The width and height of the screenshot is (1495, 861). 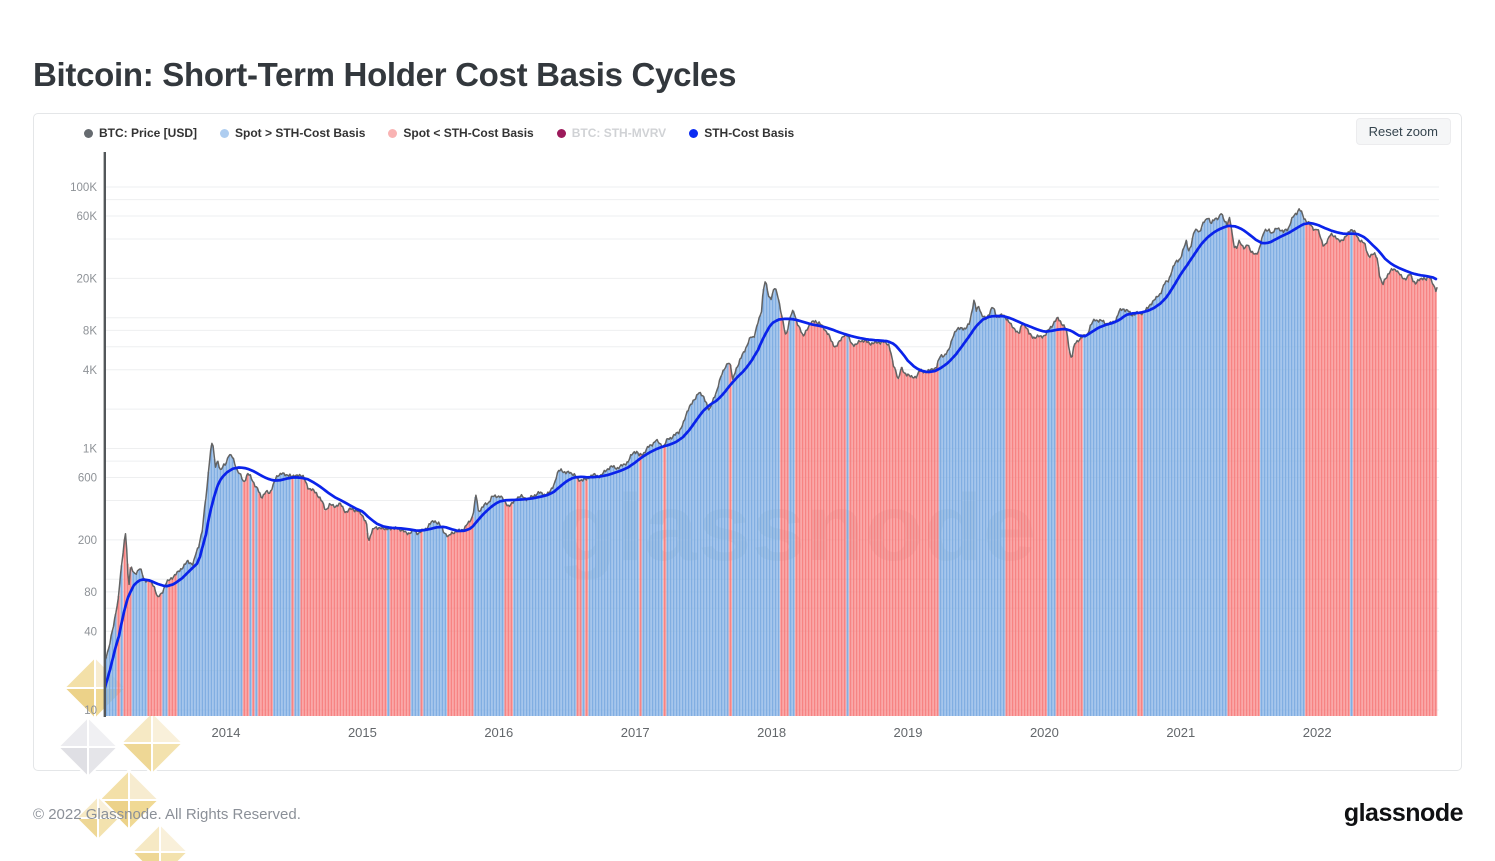 What do you see at coordinates (749, 133) in the screenshot?
I see `legend-item-label: STH-Cost Basis` at bounding box center [749, 133].